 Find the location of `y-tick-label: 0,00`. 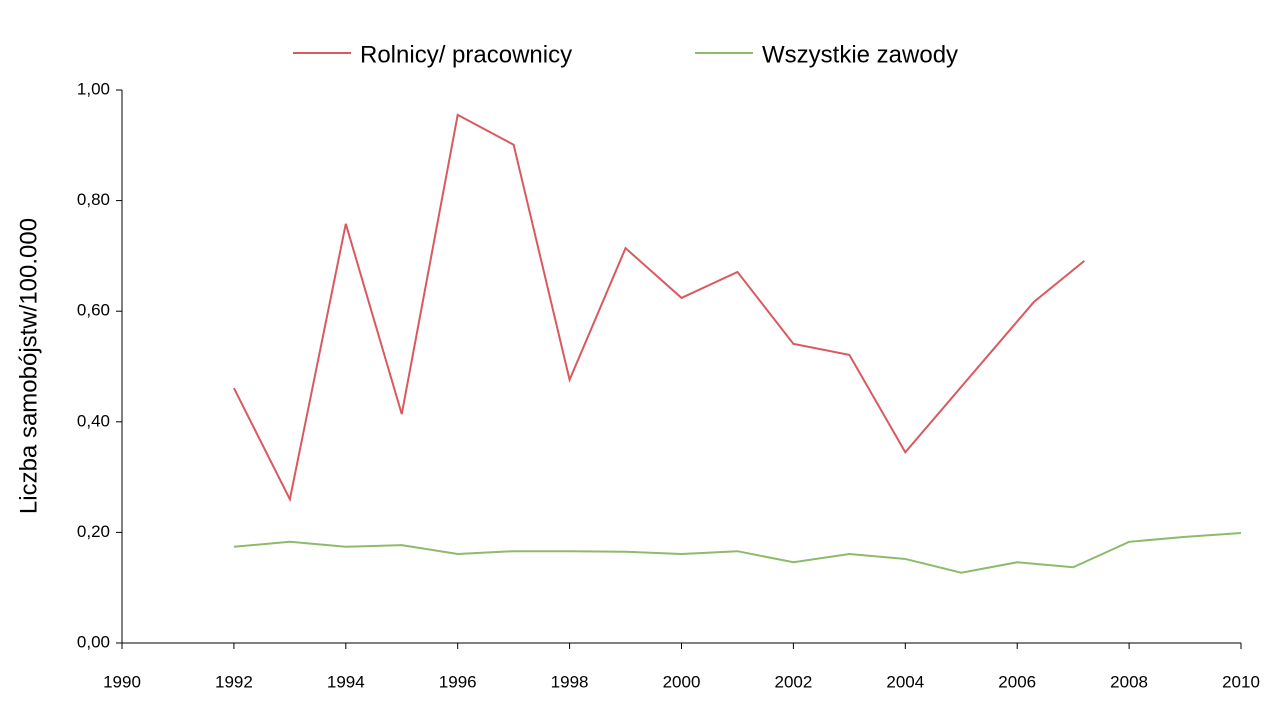

y-tick-label: 0,00 is located at coordinates (93, 641).